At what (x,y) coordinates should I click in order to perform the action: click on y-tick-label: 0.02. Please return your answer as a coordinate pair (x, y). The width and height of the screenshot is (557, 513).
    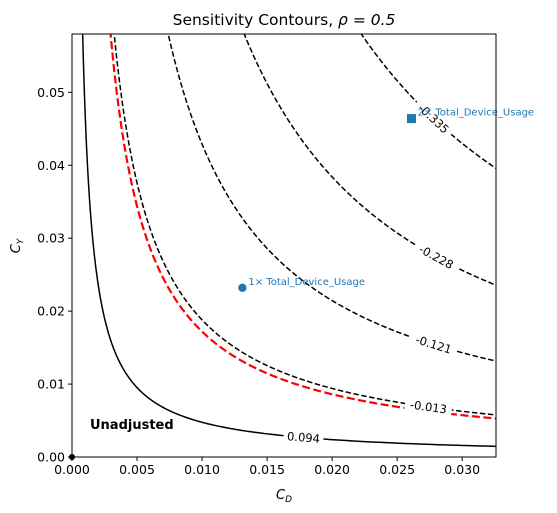
    Looking at the image, I should click on (51, 311).